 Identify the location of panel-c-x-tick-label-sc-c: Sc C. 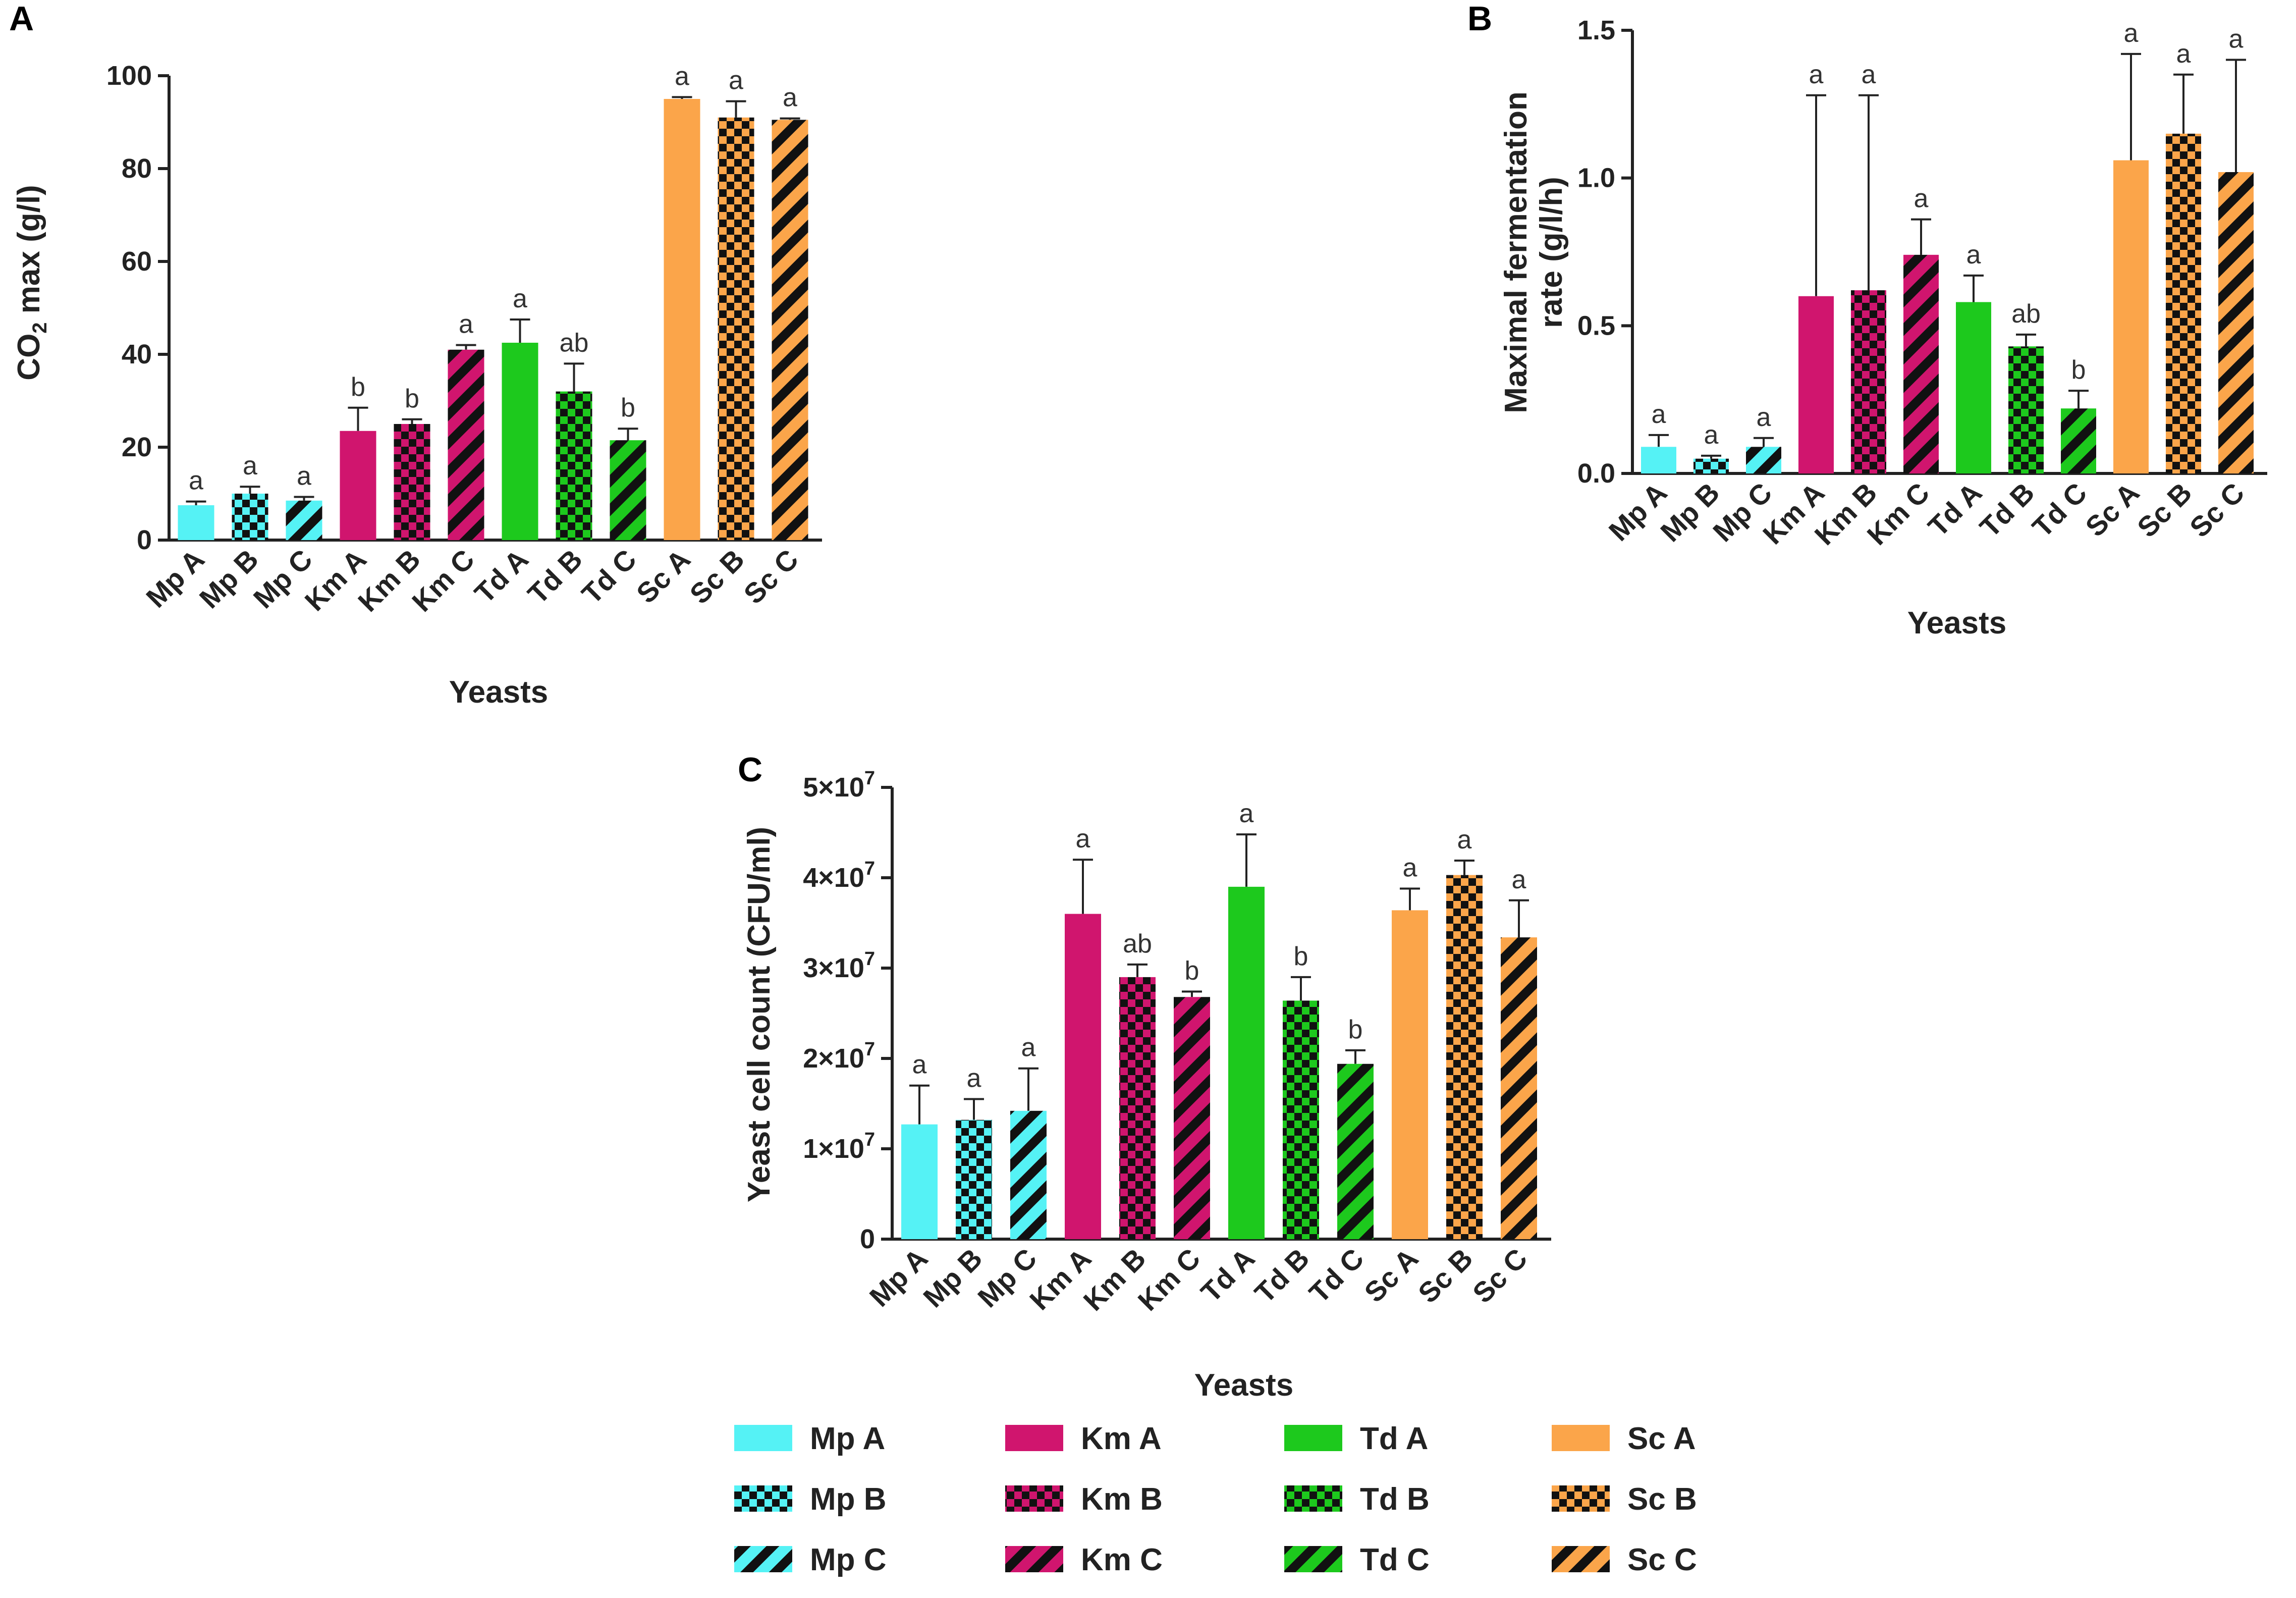
(1500, 1275).